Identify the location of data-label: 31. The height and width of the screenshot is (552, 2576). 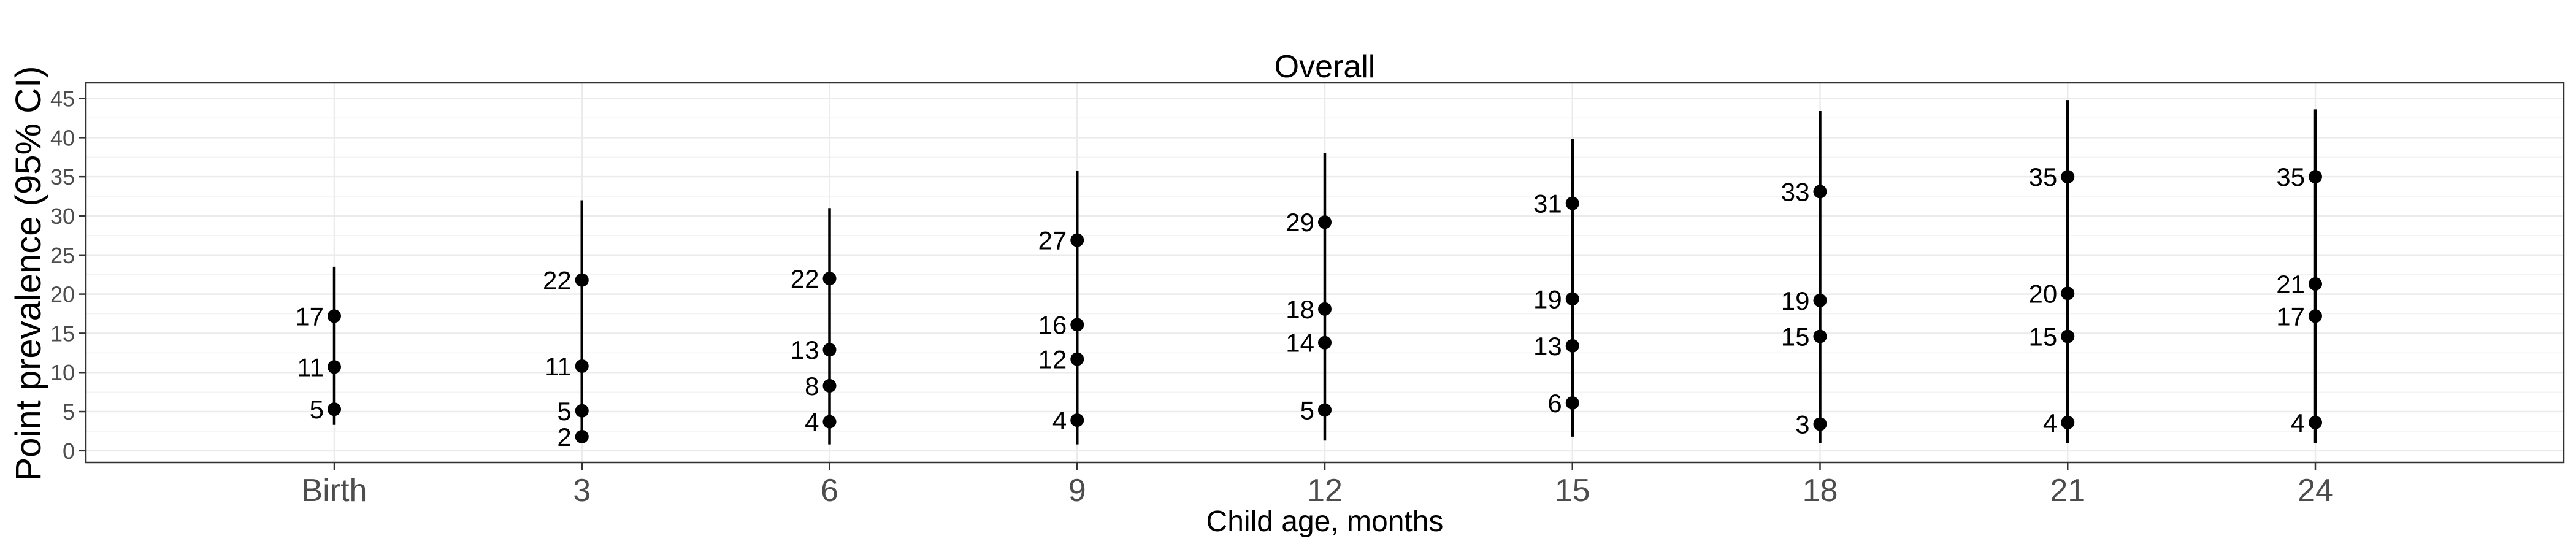
(1547, 204).